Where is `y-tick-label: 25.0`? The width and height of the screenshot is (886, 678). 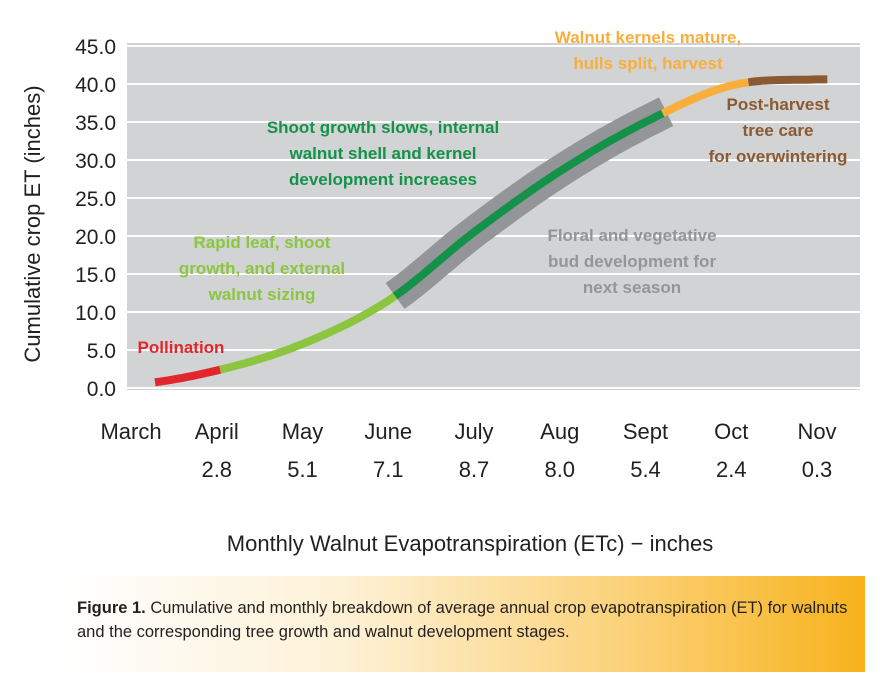 y-tick-label: 25.0 is located at coordinates (95, 199).